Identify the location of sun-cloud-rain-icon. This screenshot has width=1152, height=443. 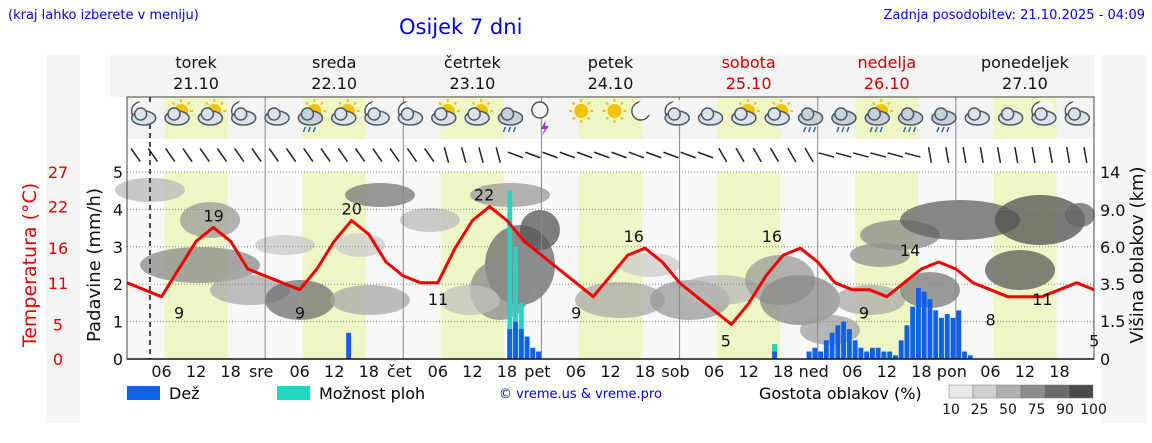
(312, 116).